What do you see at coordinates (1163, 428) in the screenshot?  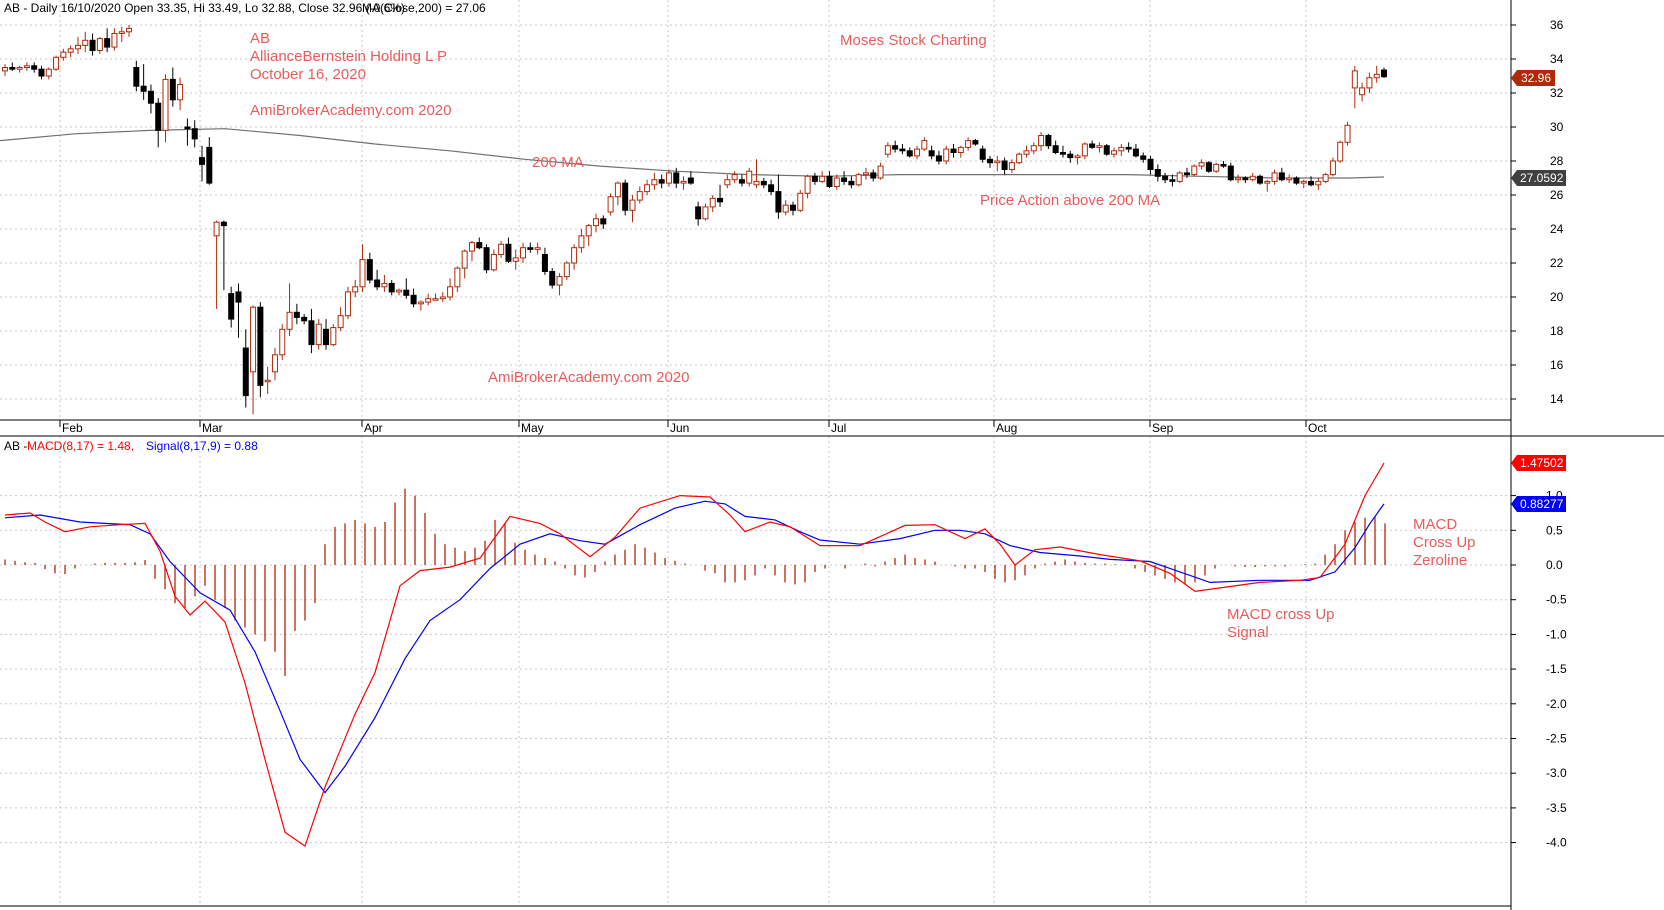 I see `month-tick-label: Sep` at bounding box center [1163, 428].